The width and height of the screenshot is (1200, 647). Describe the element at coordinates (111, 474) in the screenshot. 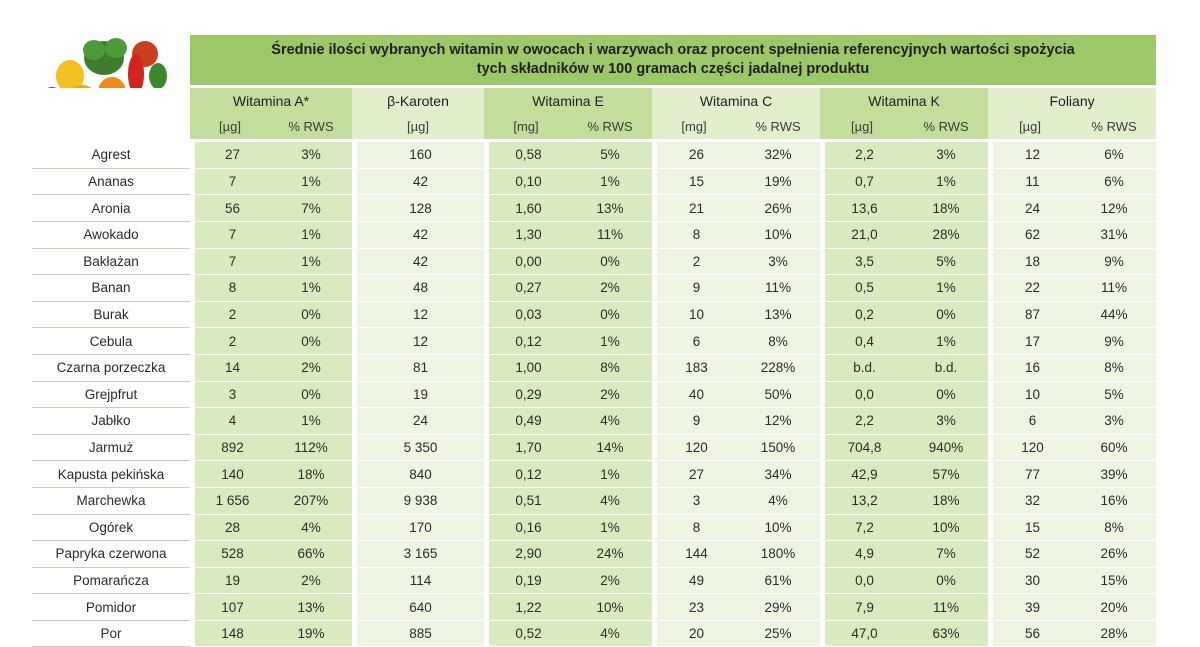

I see `product-name: Kapusta pekińska` at that location.